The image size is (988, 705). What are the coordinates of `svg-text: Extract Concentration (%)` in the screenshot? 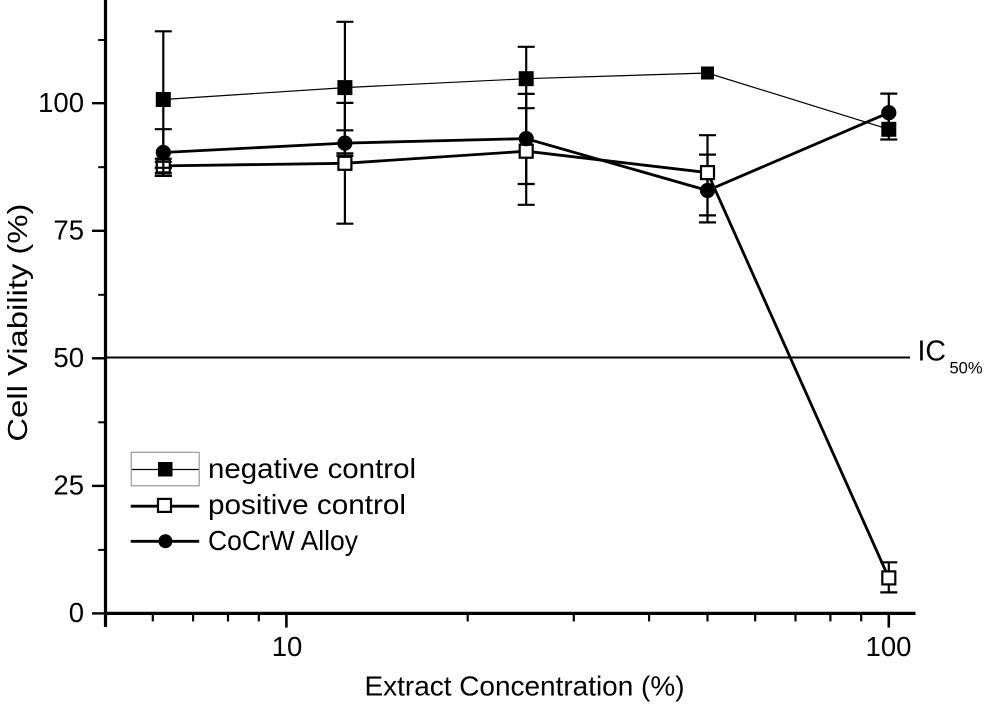 It's located at (525, 686).